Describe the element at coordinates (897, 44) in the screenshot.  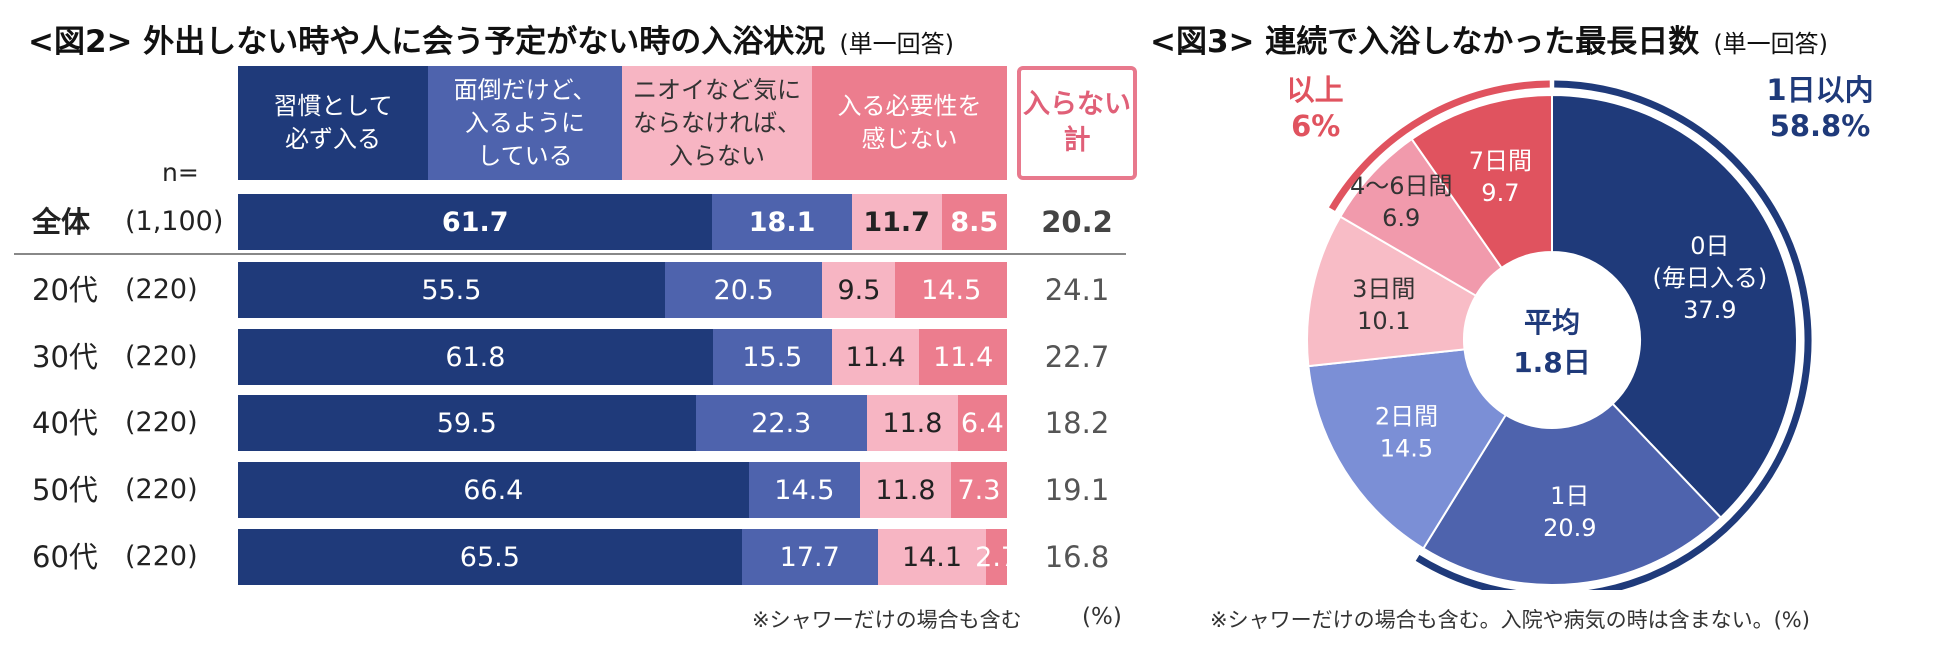
I see `figure2-subtitle: (単一回答)` at that location.